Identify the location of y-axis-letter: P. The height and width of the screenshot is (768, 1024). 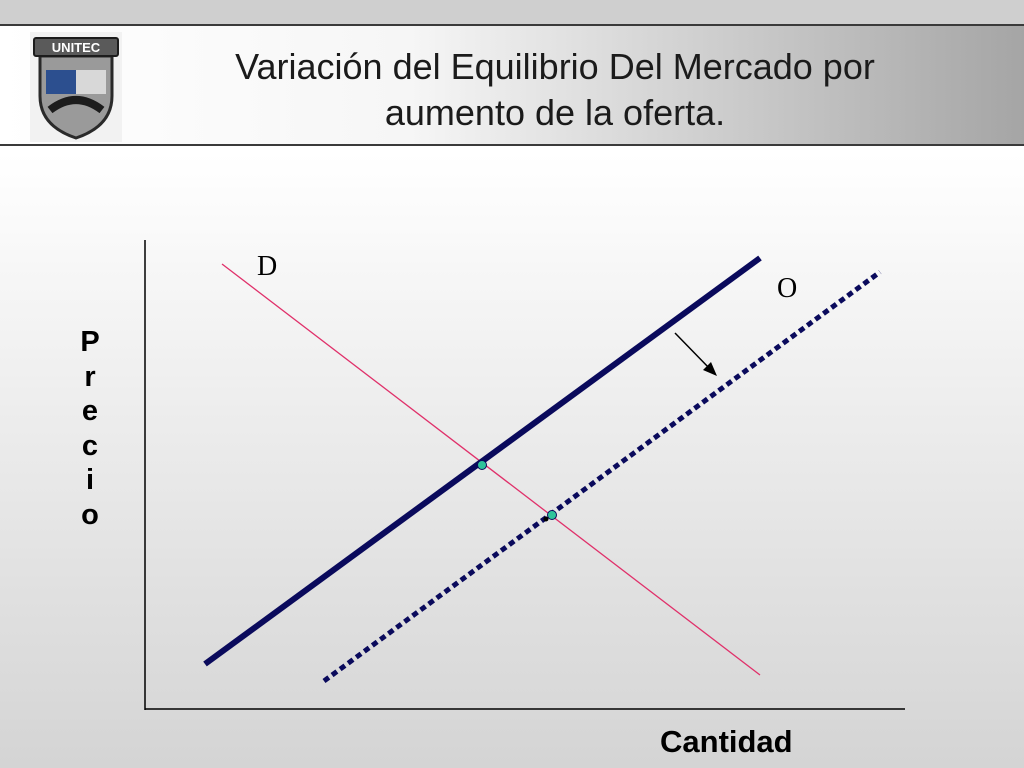
(90, 342).